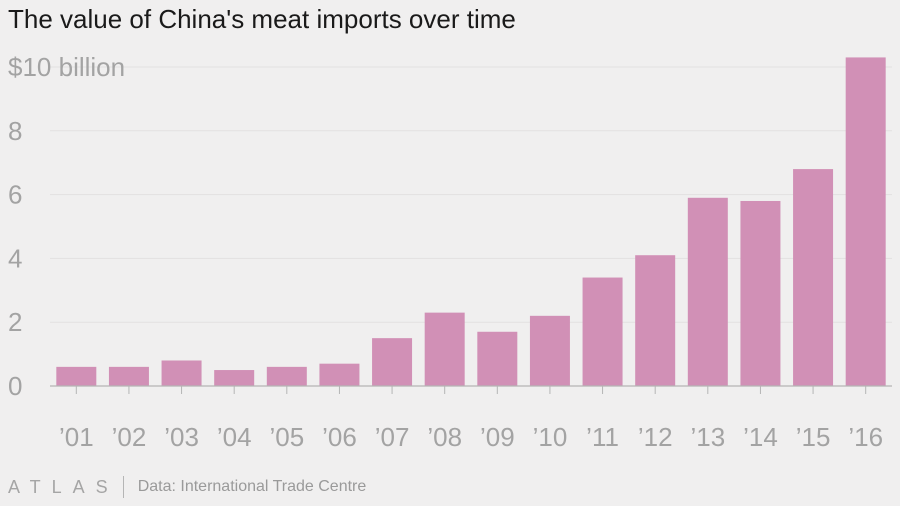 This screenshot has height=506, width=900. Describe the element at coordinates (655, 437) in the screenshot. I see `x-tick-label: ’12` at that location.